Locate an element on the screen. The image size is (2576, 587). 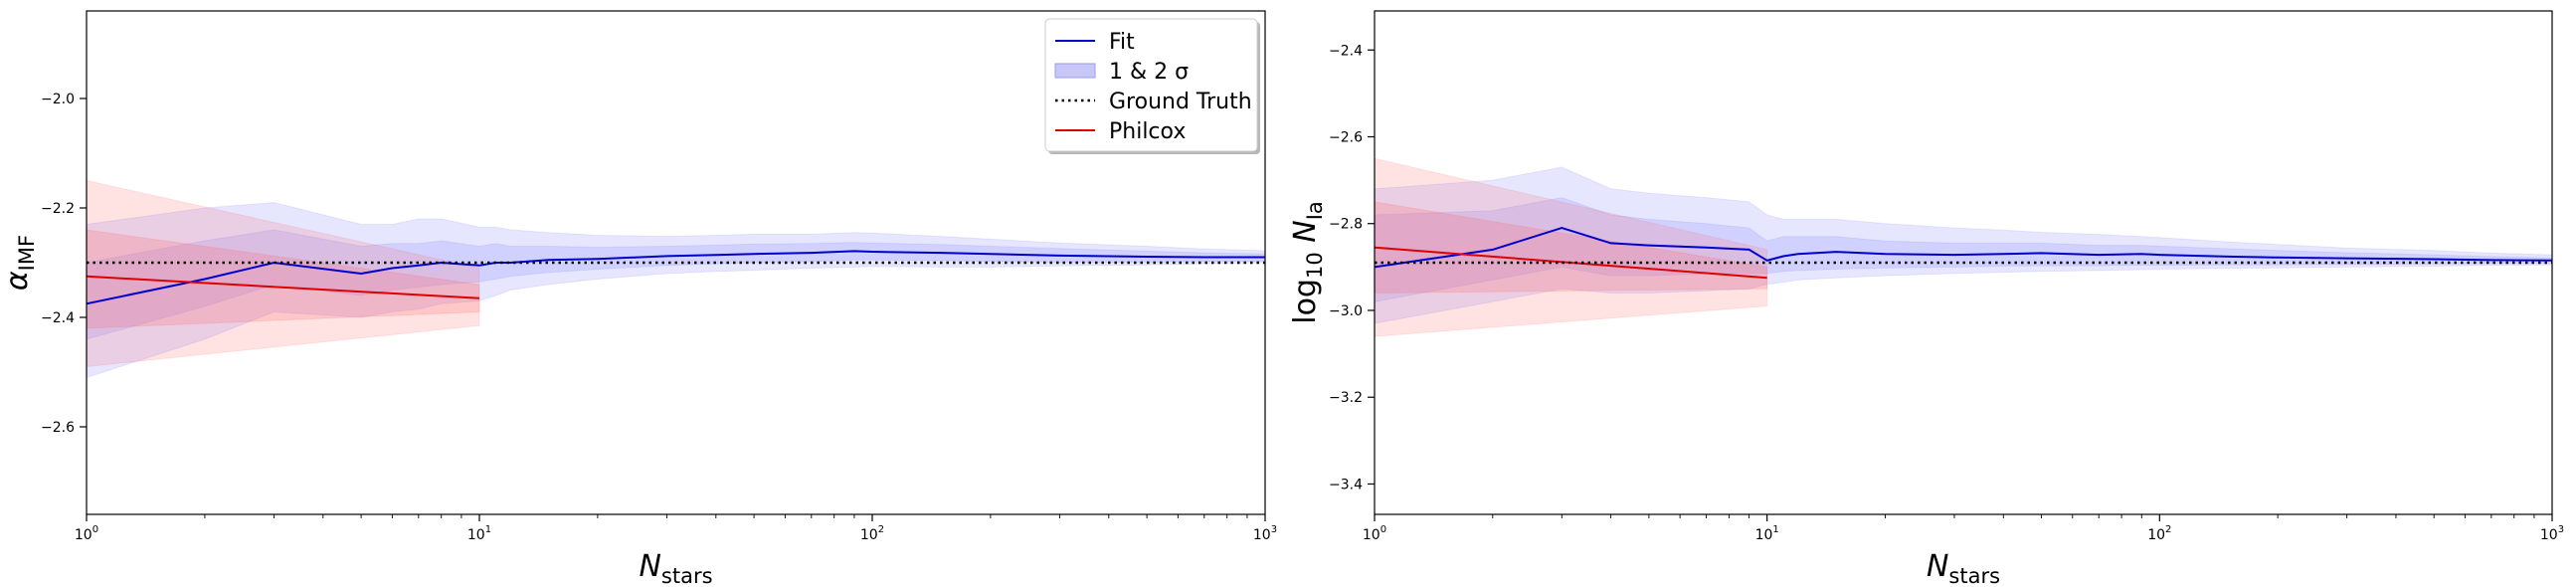
plot-area is located at coordinates (1963, 247).